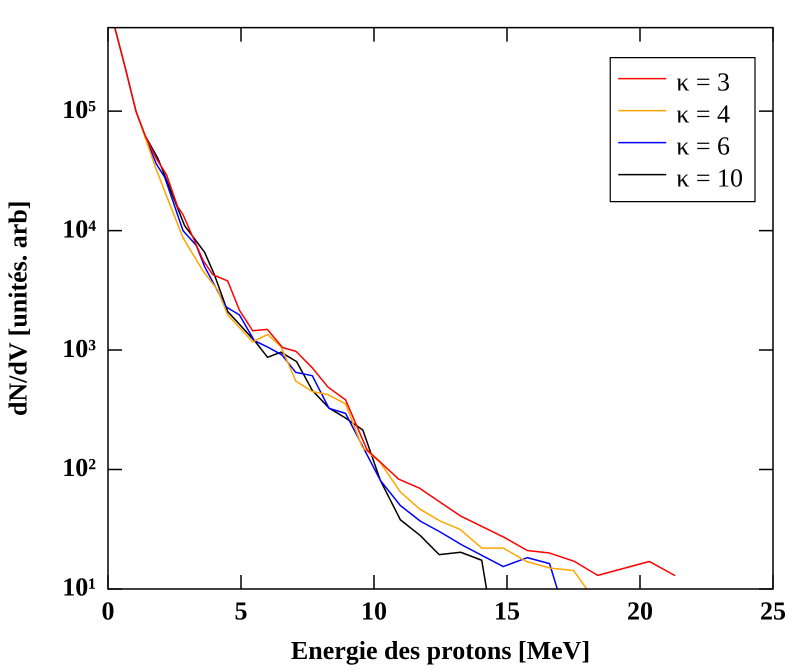 The height and width of the screenshot is (672, 794). Describe the element at coordinates (640, 611) in the screenshot. I see `x-tick-label: 20` at that location.